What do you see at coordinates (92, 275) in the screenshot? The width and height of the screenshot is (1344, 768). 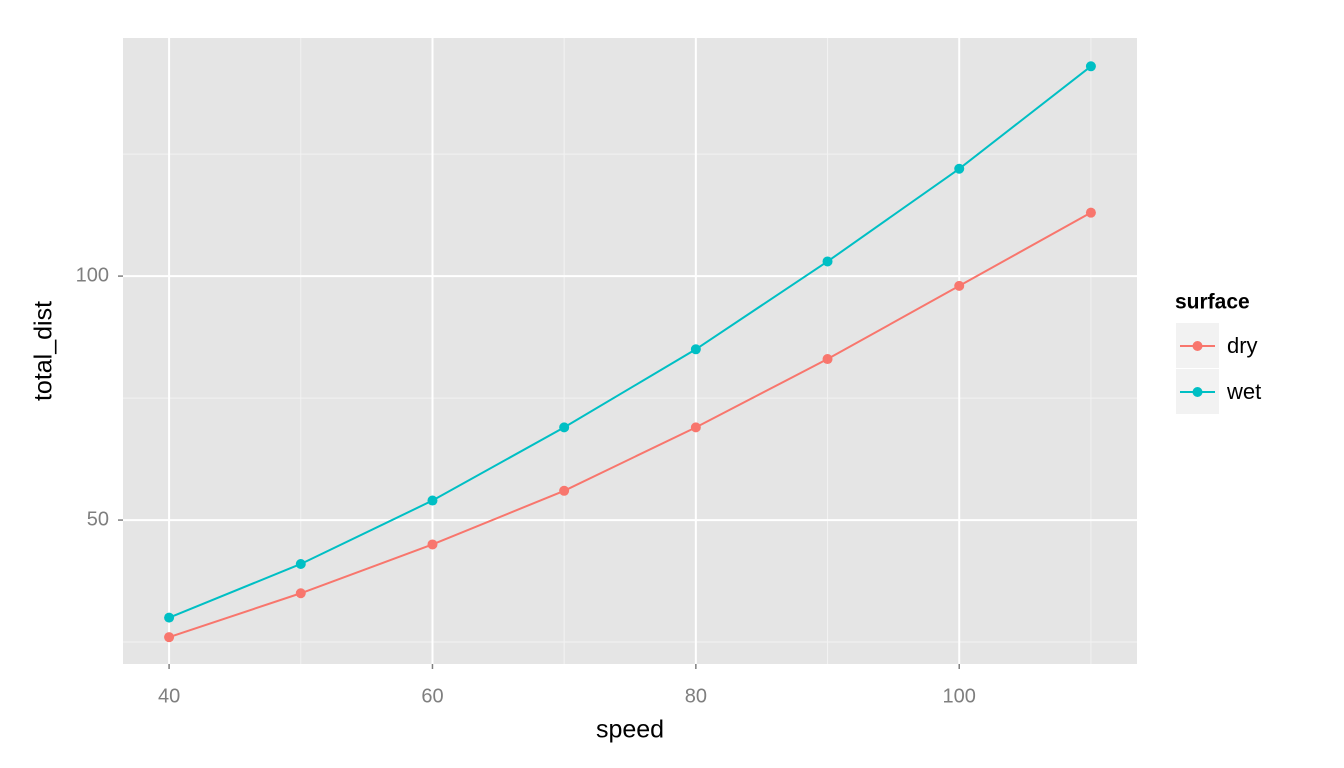 I see `y-tick-label: 100` at bounding box center [92, 275].